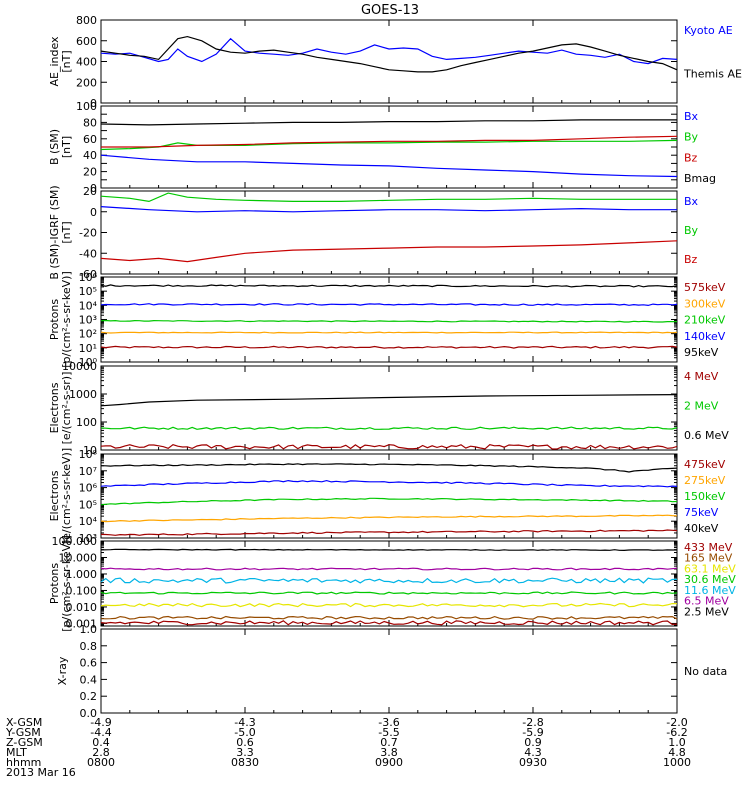 This screenshot has height=800, width=750. What do you see at coordinates (88, 471) in the screenshot?
I see `y-tick-label: 10⁷` at bounding box center [88, 471].